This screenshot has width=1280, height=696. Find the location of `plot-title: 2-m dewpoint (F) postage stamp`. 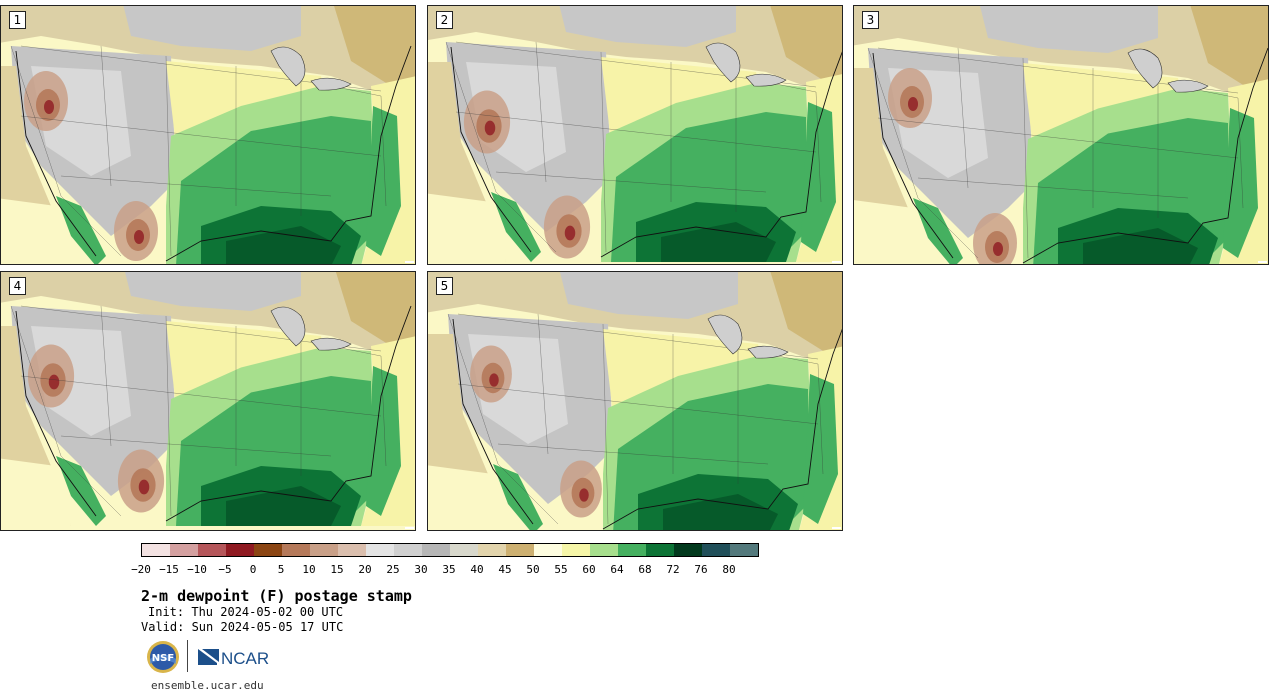

plot-title: 2-m dewpoint (F) postage stamp is located at coordinates (276, 596).